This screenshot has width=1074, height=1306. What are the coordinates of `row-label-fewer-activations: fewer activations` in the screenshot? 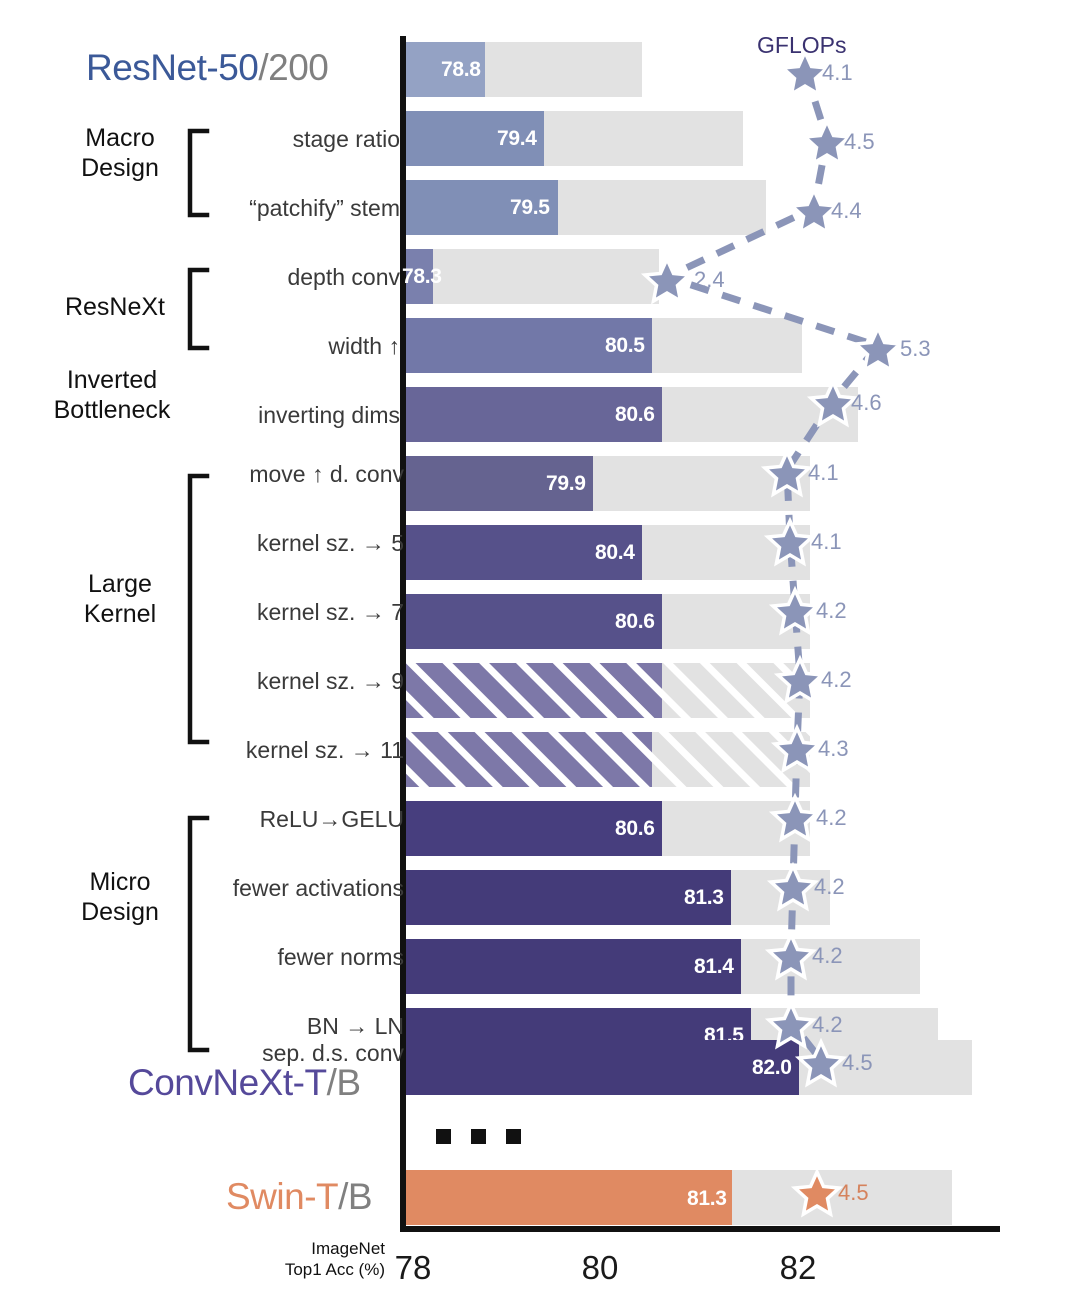 It's located at (318, 888).